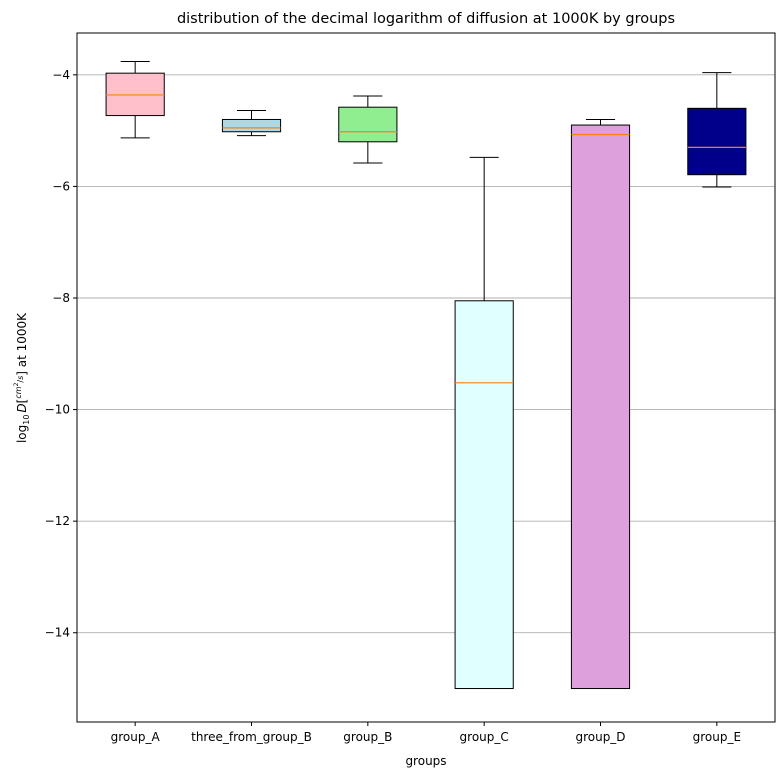 The height and width of the screenshot is (778, 784). I want to click on x-tick-label: three_from_group_B, so click(251, 737).